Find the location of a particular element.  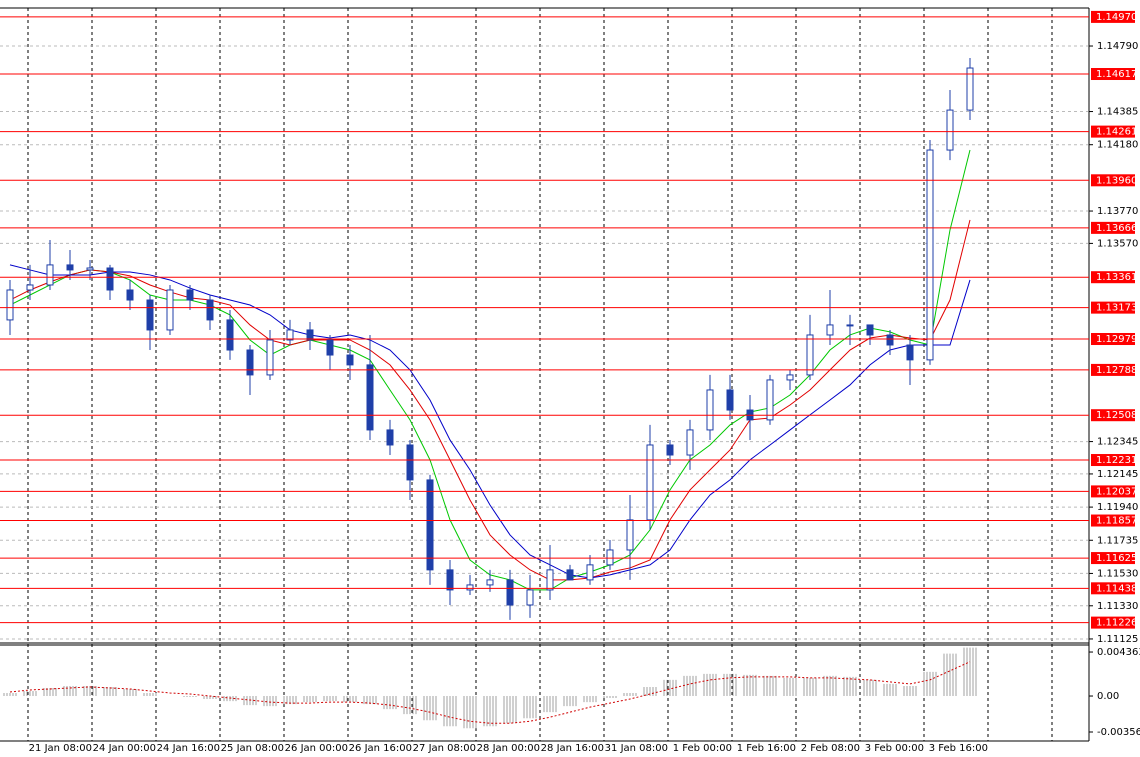

y-tick-label: 1.14180 is located at coordinates (1117, 145).